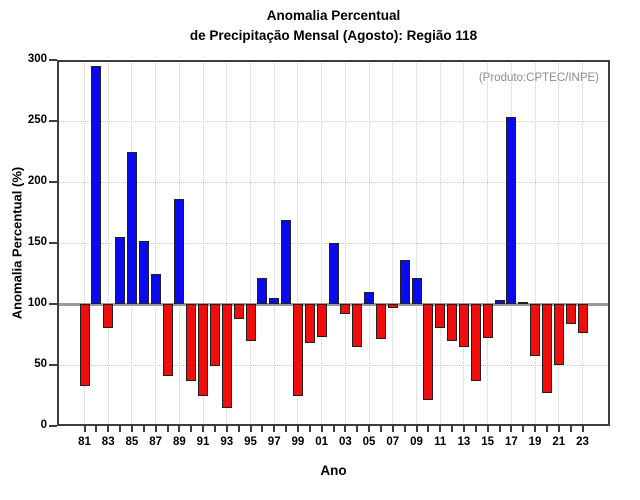 The image size is (640, 500). Describe the element at coordinates (511, 210) in the screenshot. I see `bar-2017` at that location.